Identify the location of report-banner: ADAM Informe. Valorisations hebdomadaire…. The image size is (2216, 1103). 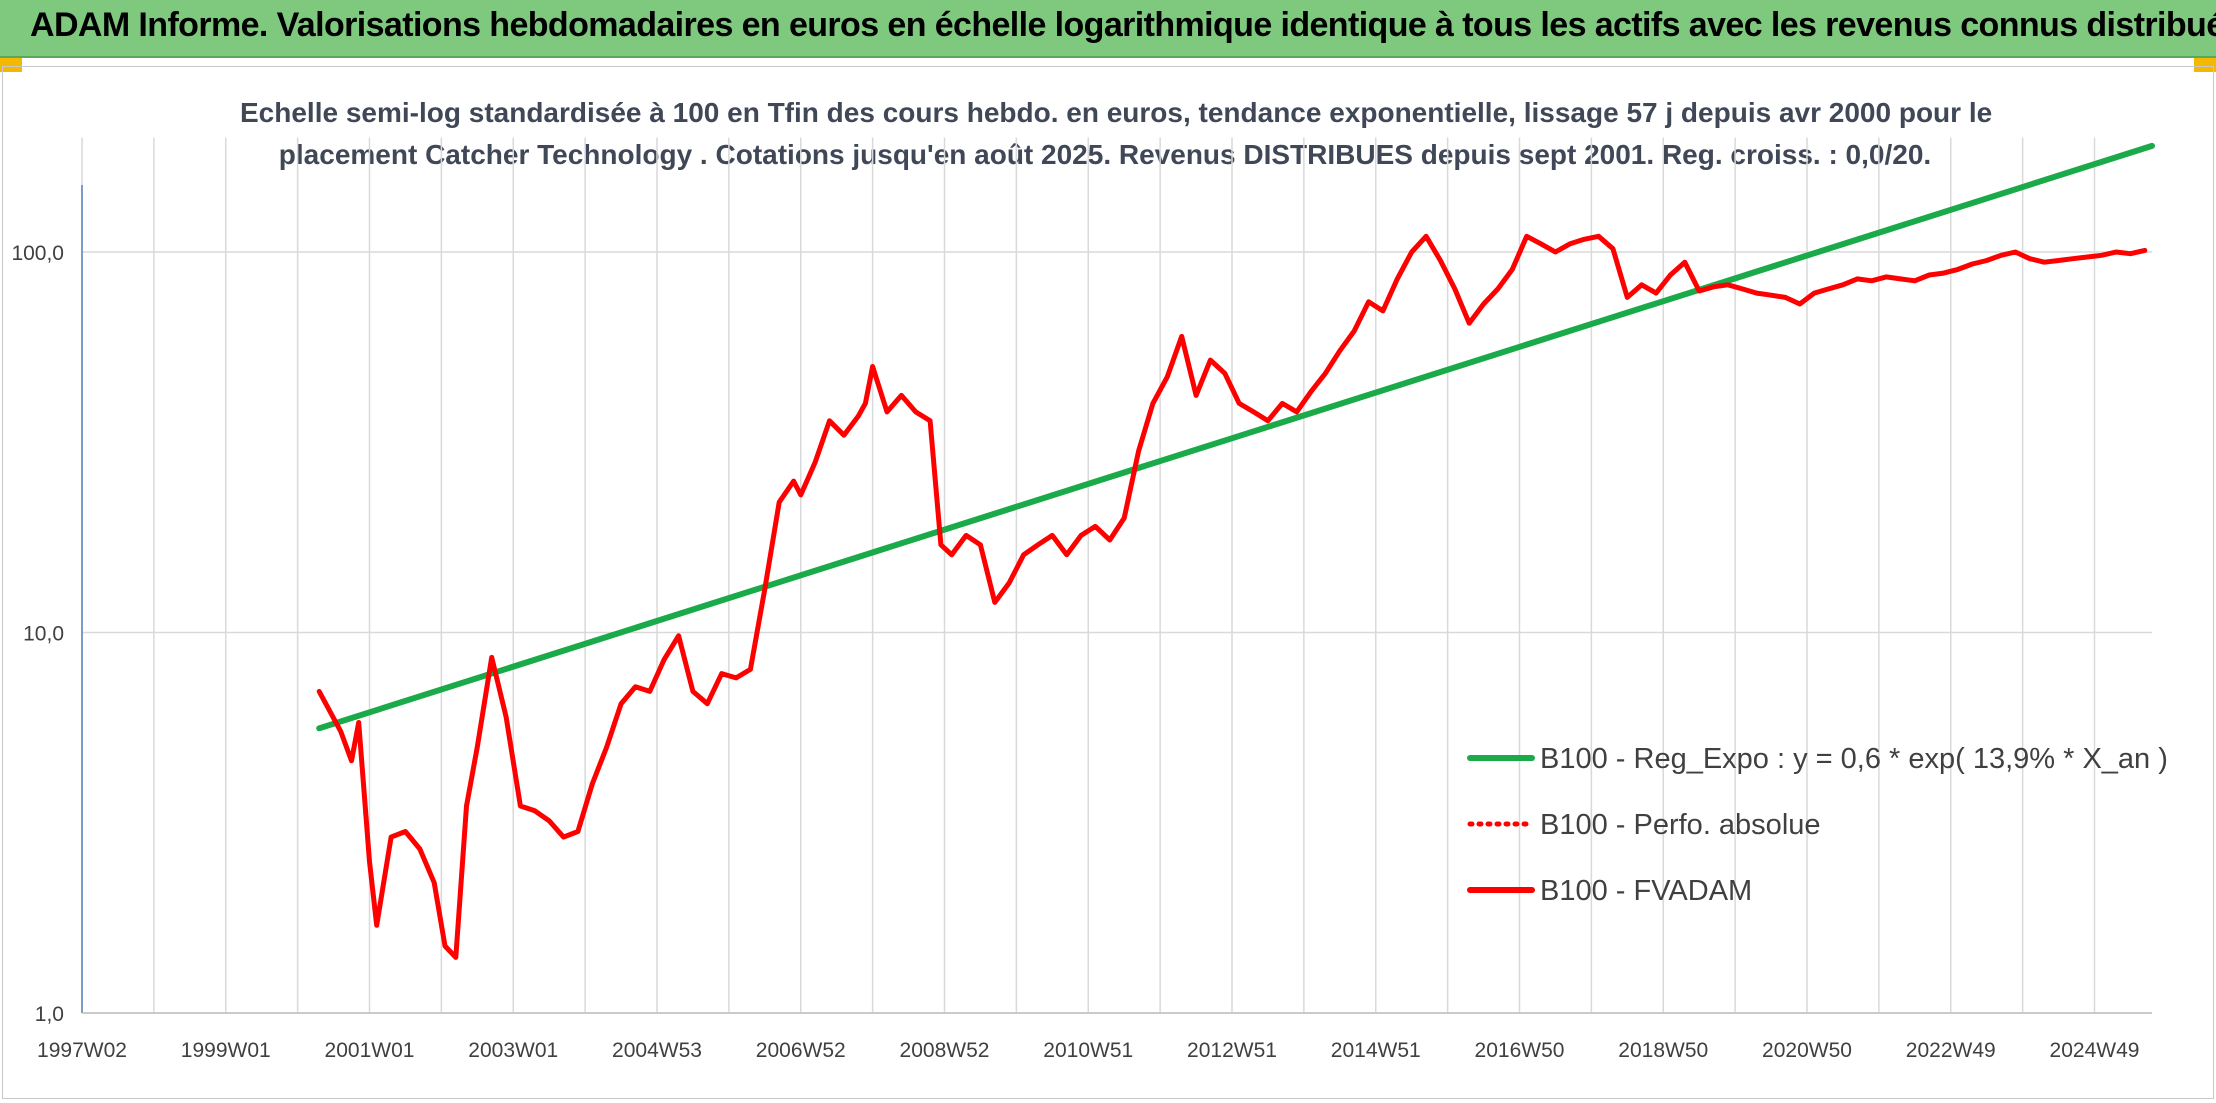
(1108, 29).